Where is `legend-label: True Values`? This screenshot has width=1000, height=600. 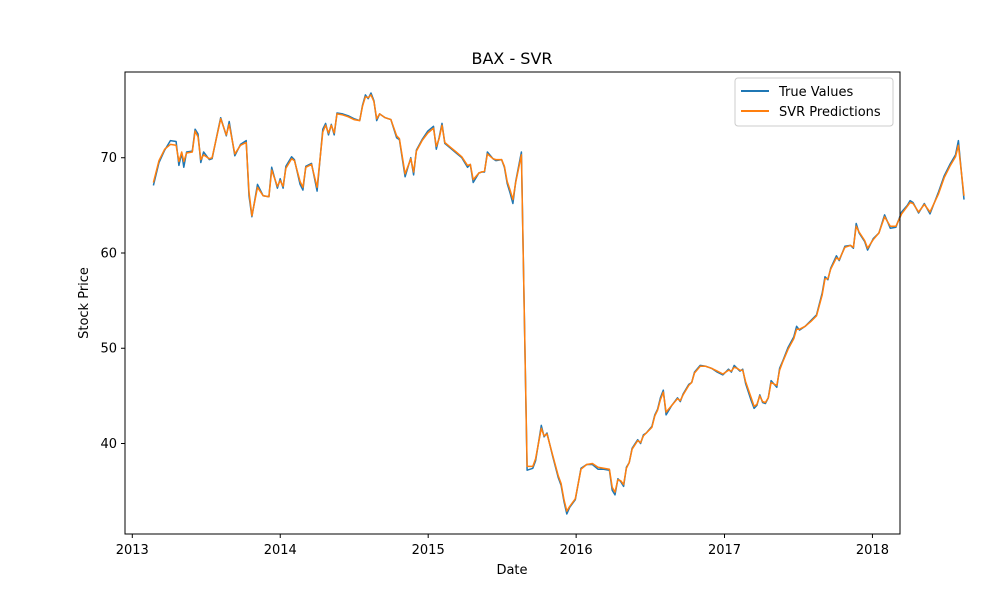 legend-label: True Values is located at coordinates (815, 92).